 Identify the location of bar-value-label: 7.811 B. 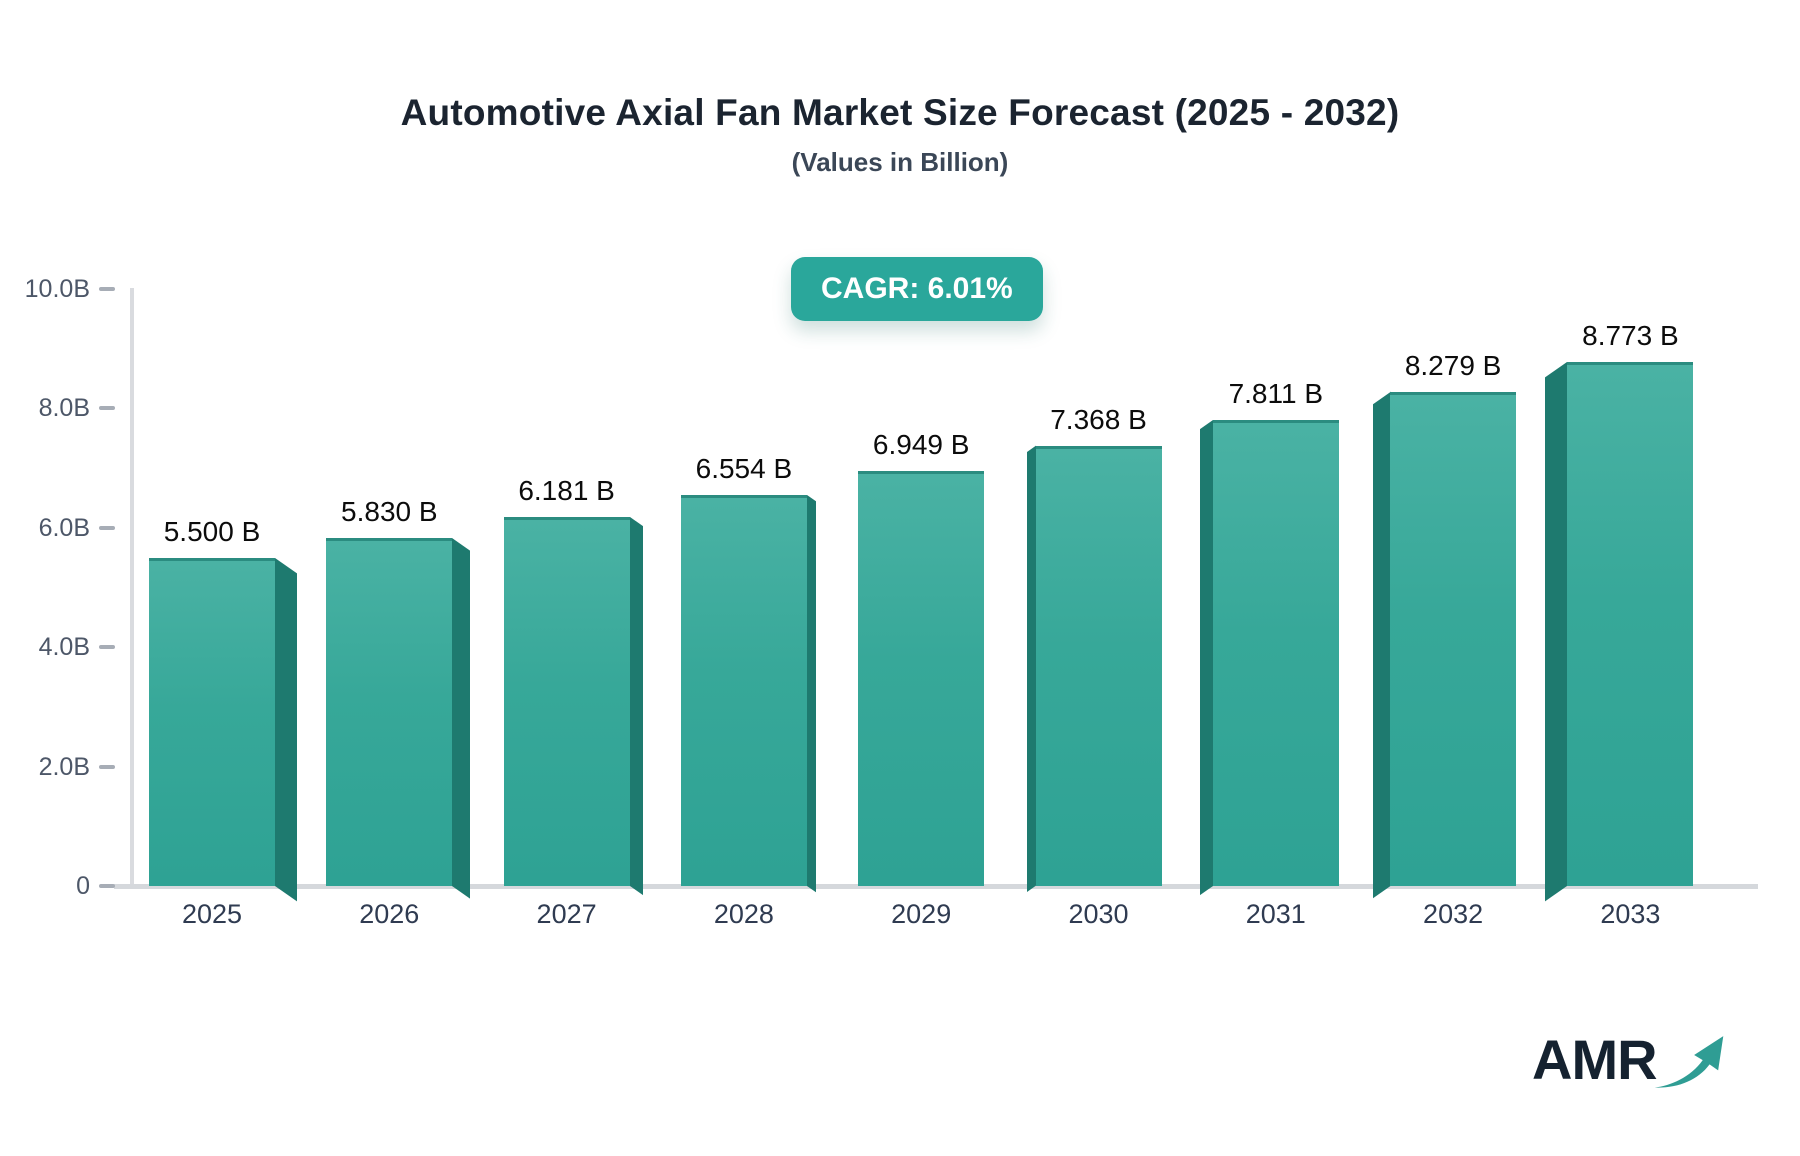
(1276, 393).